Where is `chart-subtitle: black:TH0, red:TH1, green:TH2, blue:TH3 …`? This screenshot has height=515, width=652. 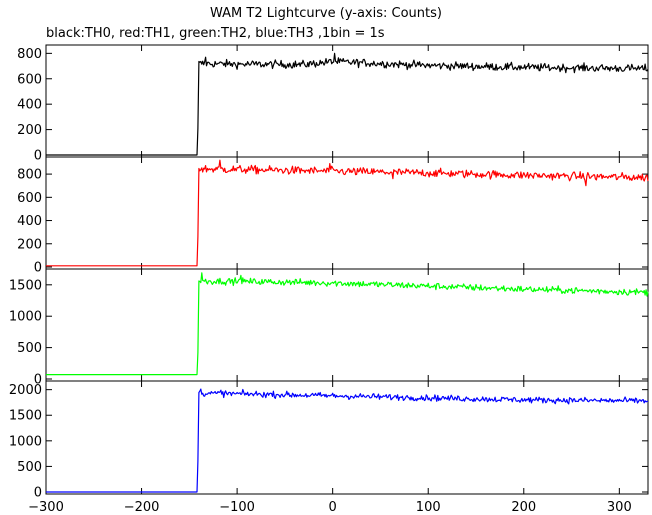 chart-subtitle: black:TH0, red:TH1, green:TH2, blue:TH3 … is located at coordinates (215, 33).